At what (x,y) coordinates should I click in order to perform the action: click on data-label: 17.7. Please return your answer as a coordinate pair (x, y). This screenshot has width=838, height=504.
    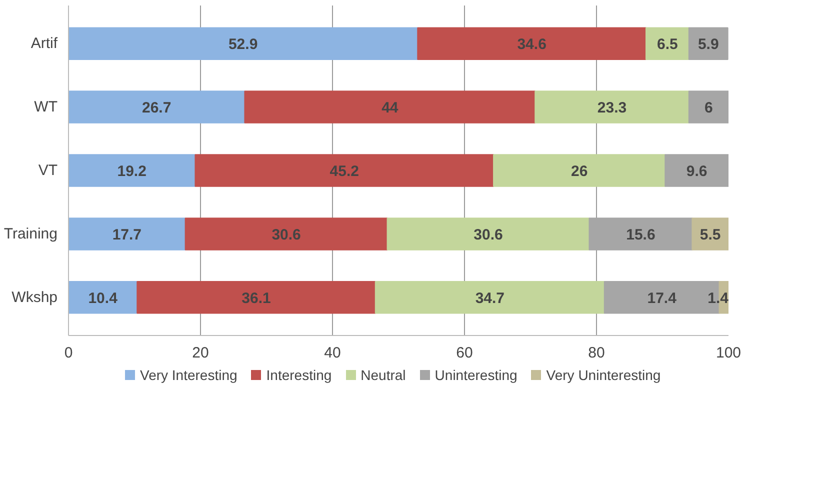
    Looking at the image, I should click on (127, 235).